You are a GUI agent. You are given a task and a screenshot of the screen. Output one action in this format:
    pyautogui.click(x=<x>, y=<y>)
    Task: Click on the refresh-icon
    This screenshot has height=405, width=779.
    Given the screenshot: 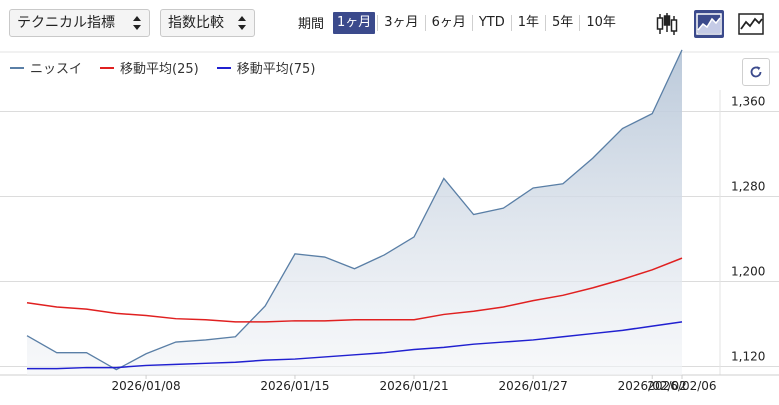 What is the action you would take?
    pyautogui.click(x=756, y=72)
    